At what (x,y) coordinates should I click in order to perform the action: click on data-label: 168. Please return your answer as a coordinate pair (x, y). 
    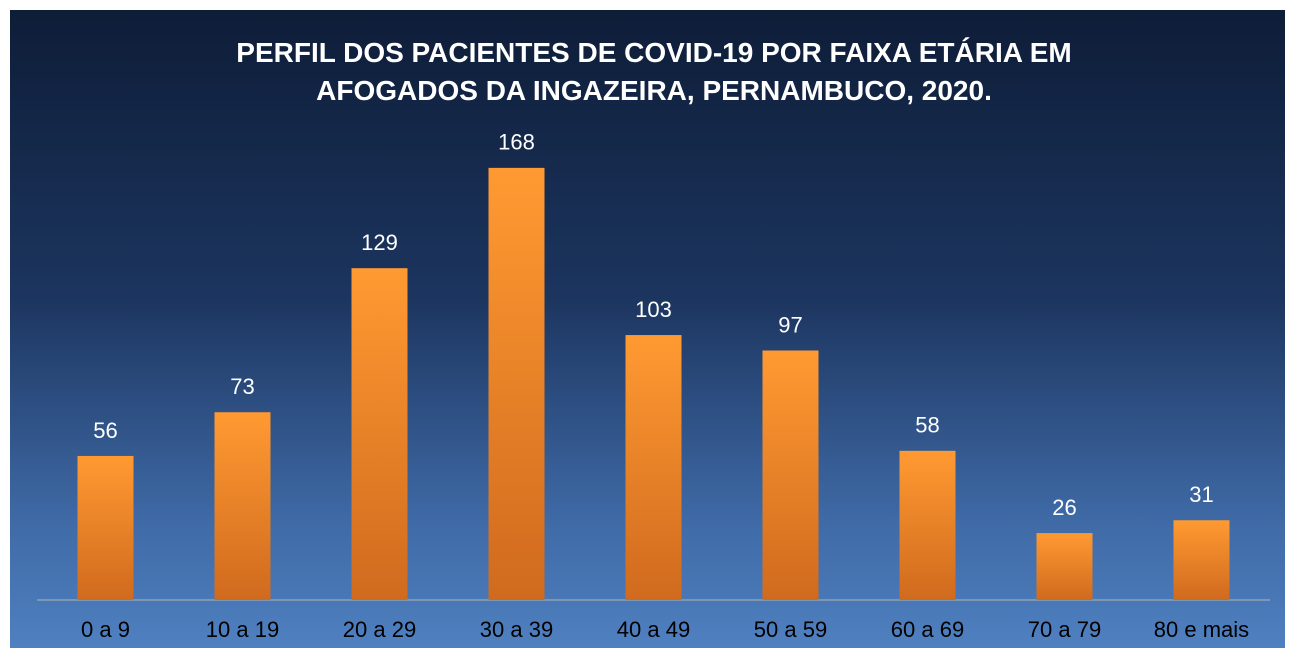
    Looking at the image, I should click on (516, 142).